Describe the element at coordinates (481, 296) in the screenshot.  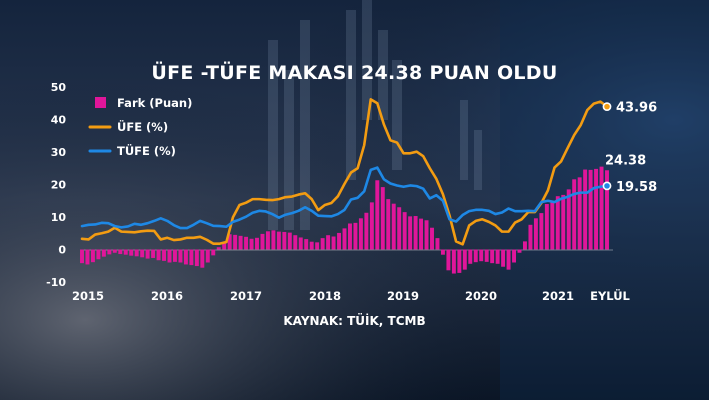
I see `x-tick-label: 2020` at that location.